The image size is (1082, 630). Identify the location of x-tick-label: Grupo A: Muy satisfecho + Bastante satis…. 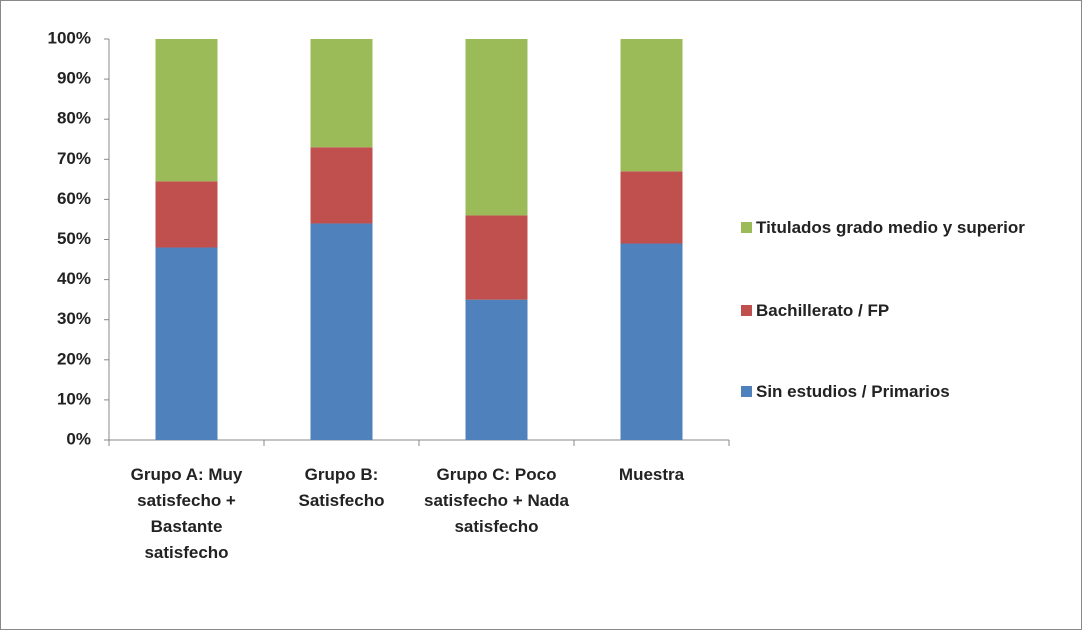
(186, 513).